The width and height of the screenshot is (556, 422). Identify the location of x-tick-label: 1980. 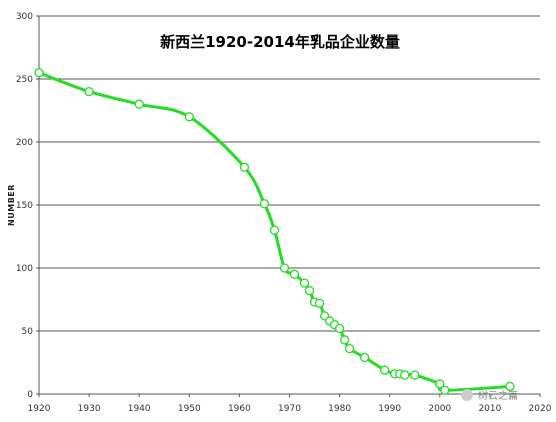
(339, 409).